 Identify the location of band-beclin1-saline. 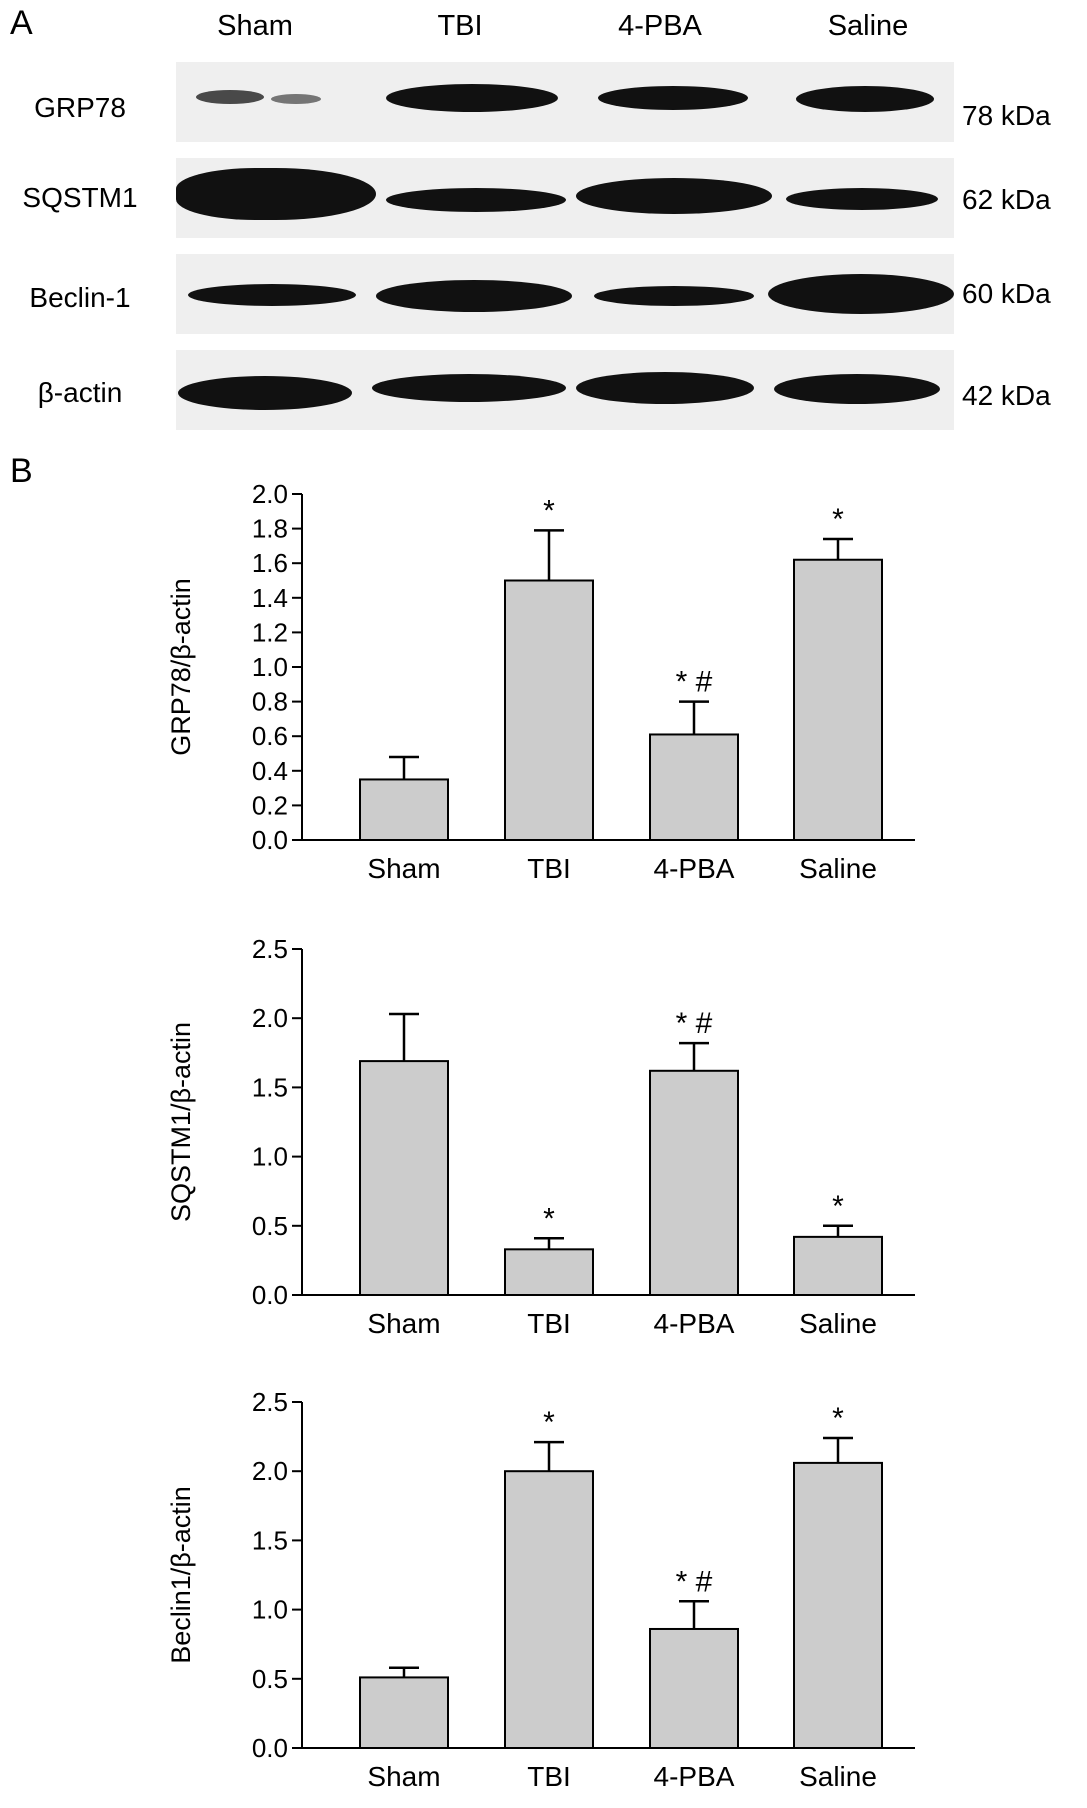
(861, 294).